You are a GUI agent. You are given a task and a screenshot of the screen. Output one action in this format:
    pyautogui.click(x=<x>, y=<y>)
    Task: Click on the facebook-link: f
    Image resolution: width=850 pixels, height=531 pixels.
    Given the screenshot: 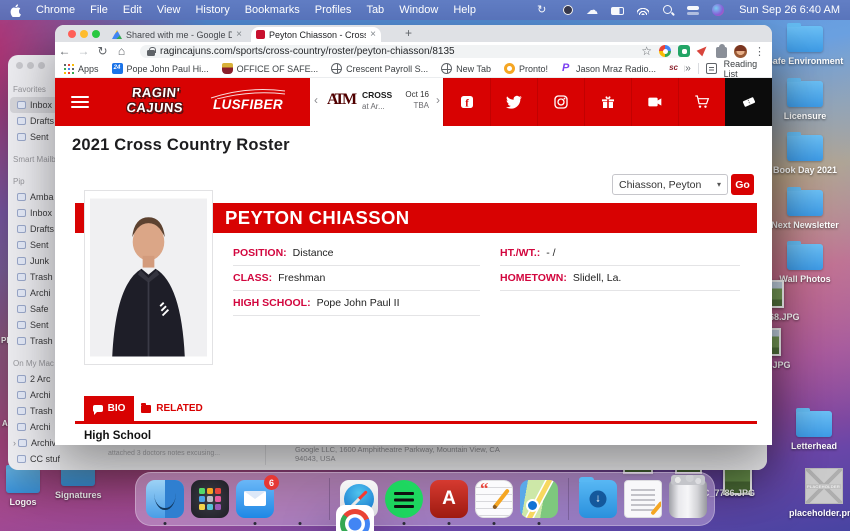 What is the action you would take?
    pyautogui.click(x=466, y=102)
    